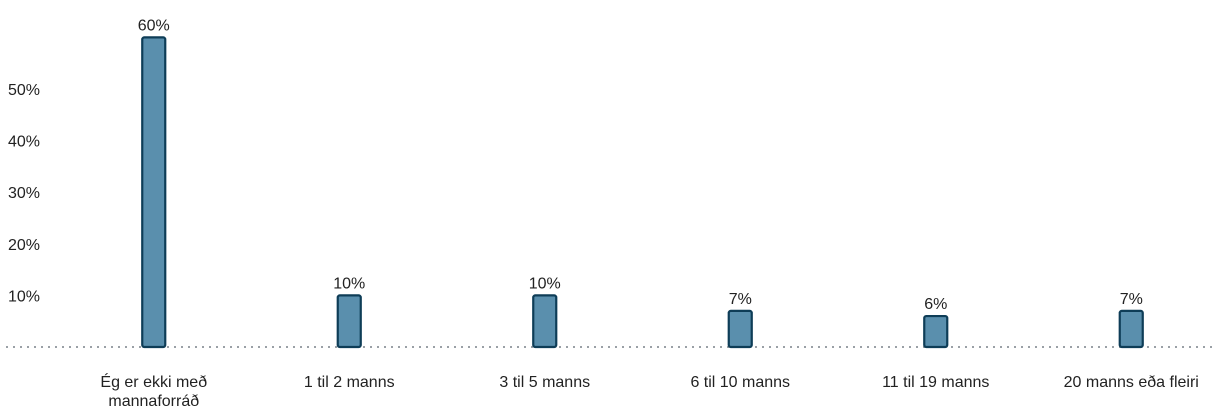 Image resolution: width=1220 pixels, height=407 pixels. Describe the element at coordinates (935, 304) in the screenshot. I see `data-label: 6%` at that location.